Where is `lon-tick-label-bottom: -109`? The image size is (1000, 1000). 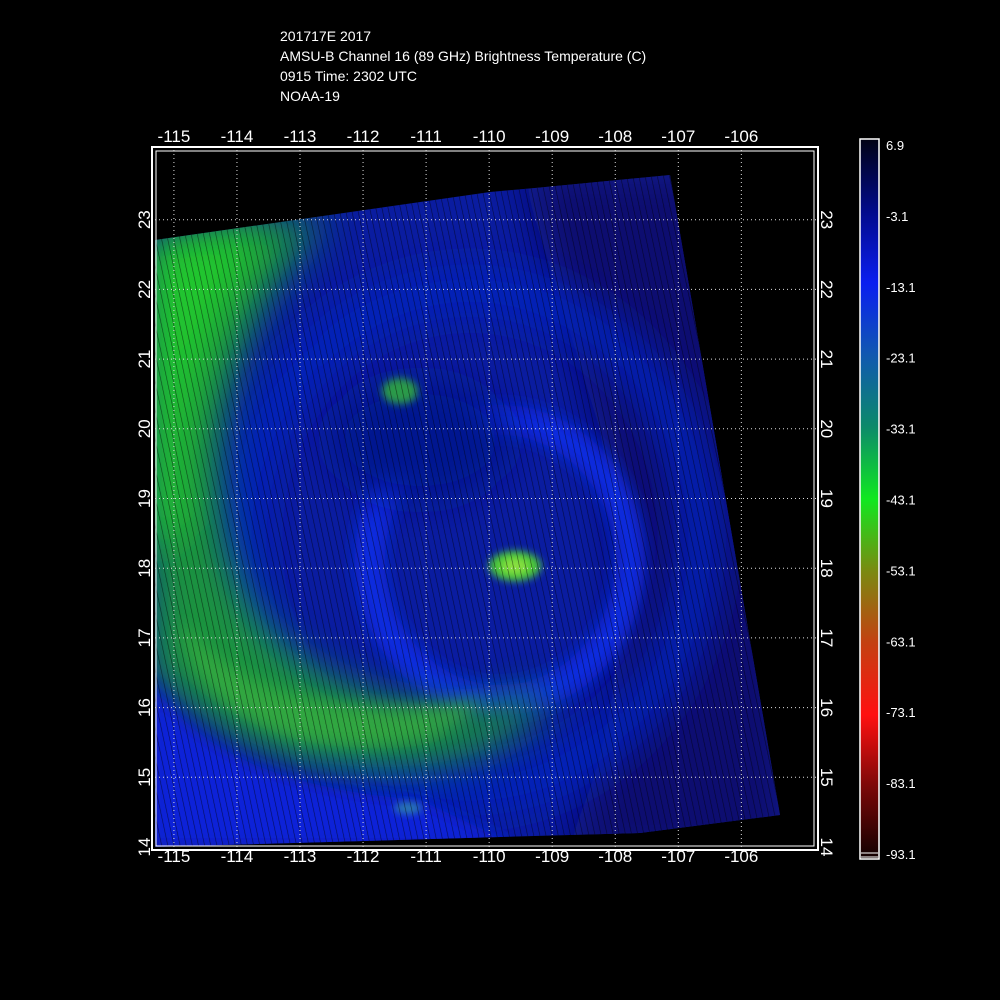 lon-tick-label-bottom: -109 is located at coordinates (552, 856).